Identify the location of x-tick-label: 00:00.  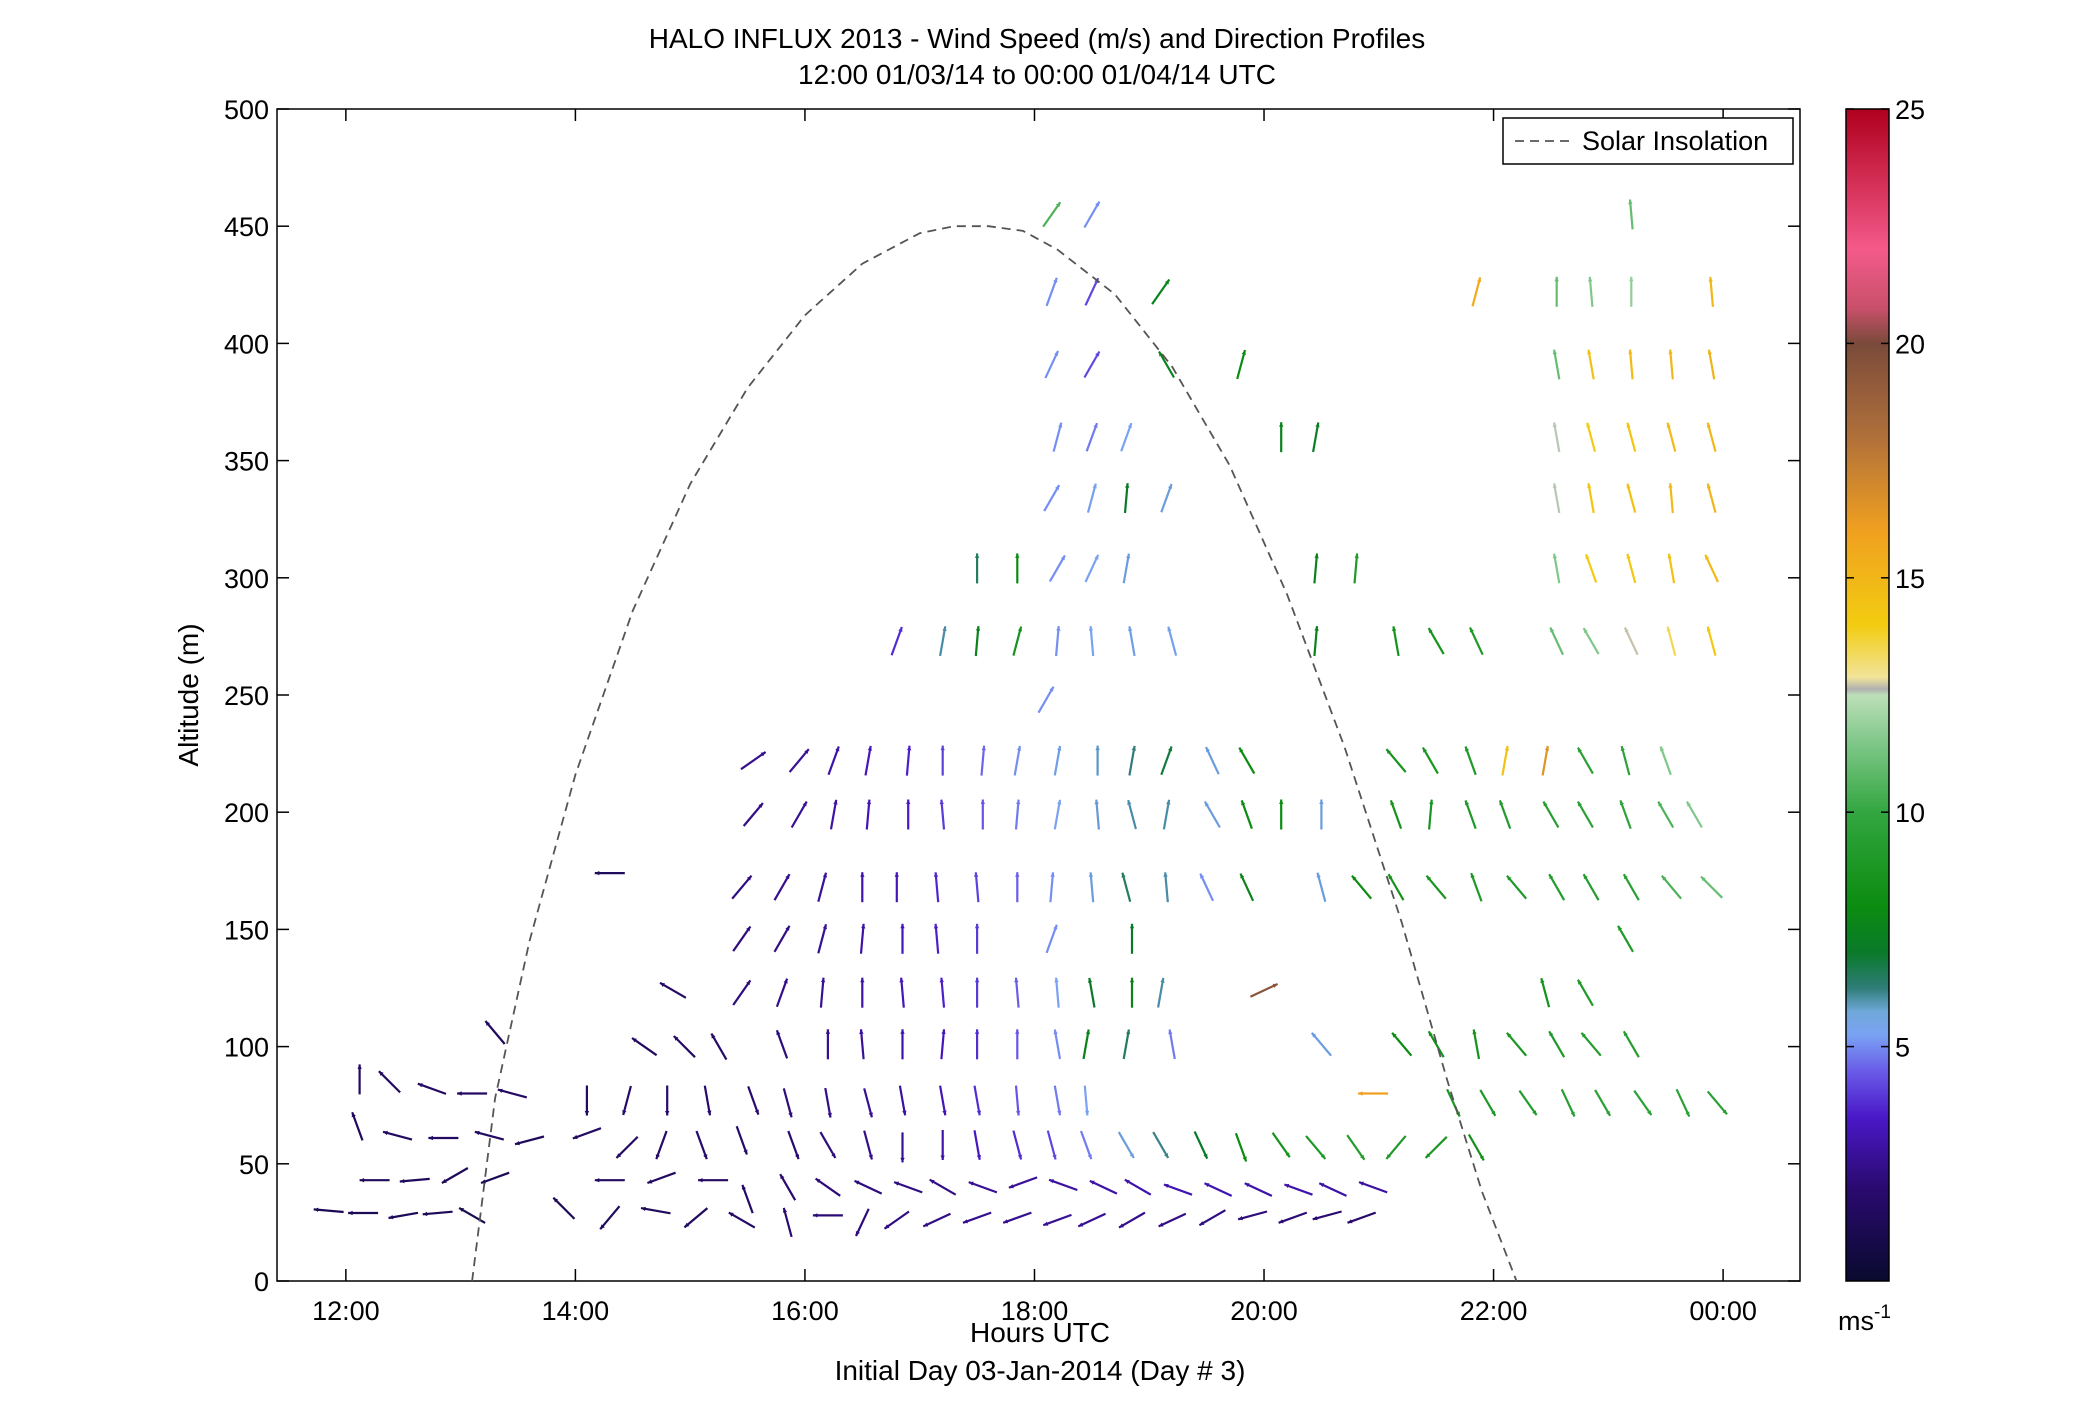
(1723, 1311).